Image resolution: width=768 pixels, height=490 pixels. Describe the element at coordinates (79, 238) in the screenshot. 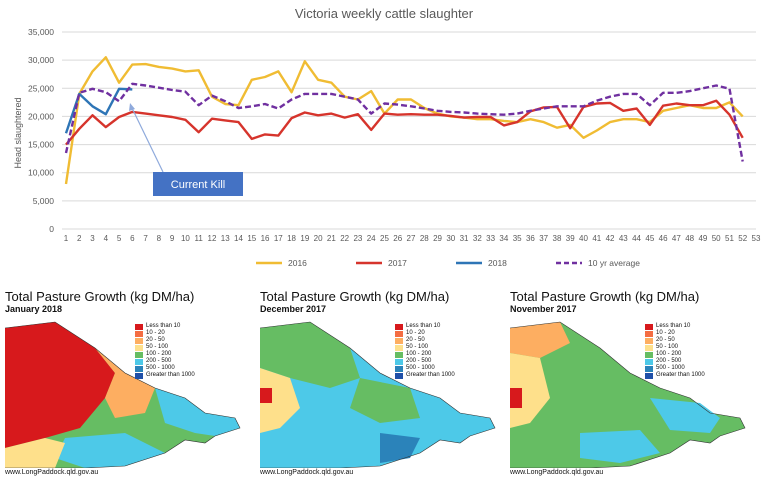

I see `x-tick-label: 2` at that location.